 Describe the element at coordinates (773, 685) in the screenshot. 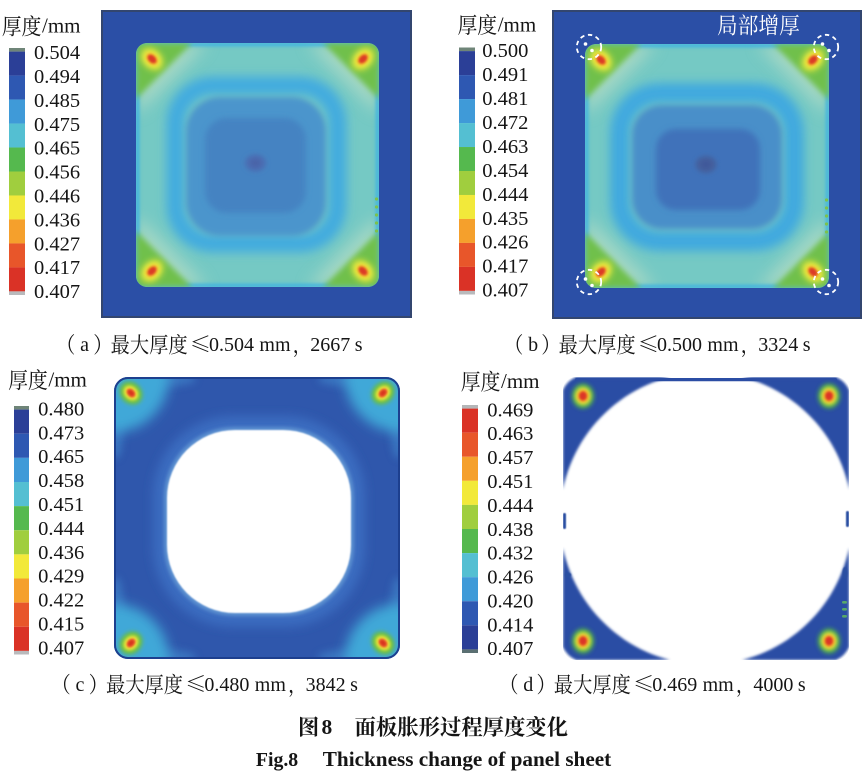

I see `svg-text: 4000` at that location.